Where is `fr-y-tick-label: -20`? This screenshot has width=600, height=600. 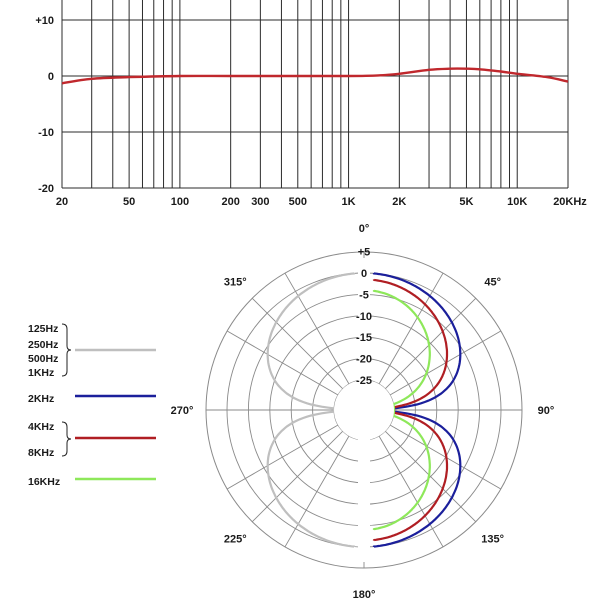
fr-y-tick-label: -20 is located at coordinates (46, 189).